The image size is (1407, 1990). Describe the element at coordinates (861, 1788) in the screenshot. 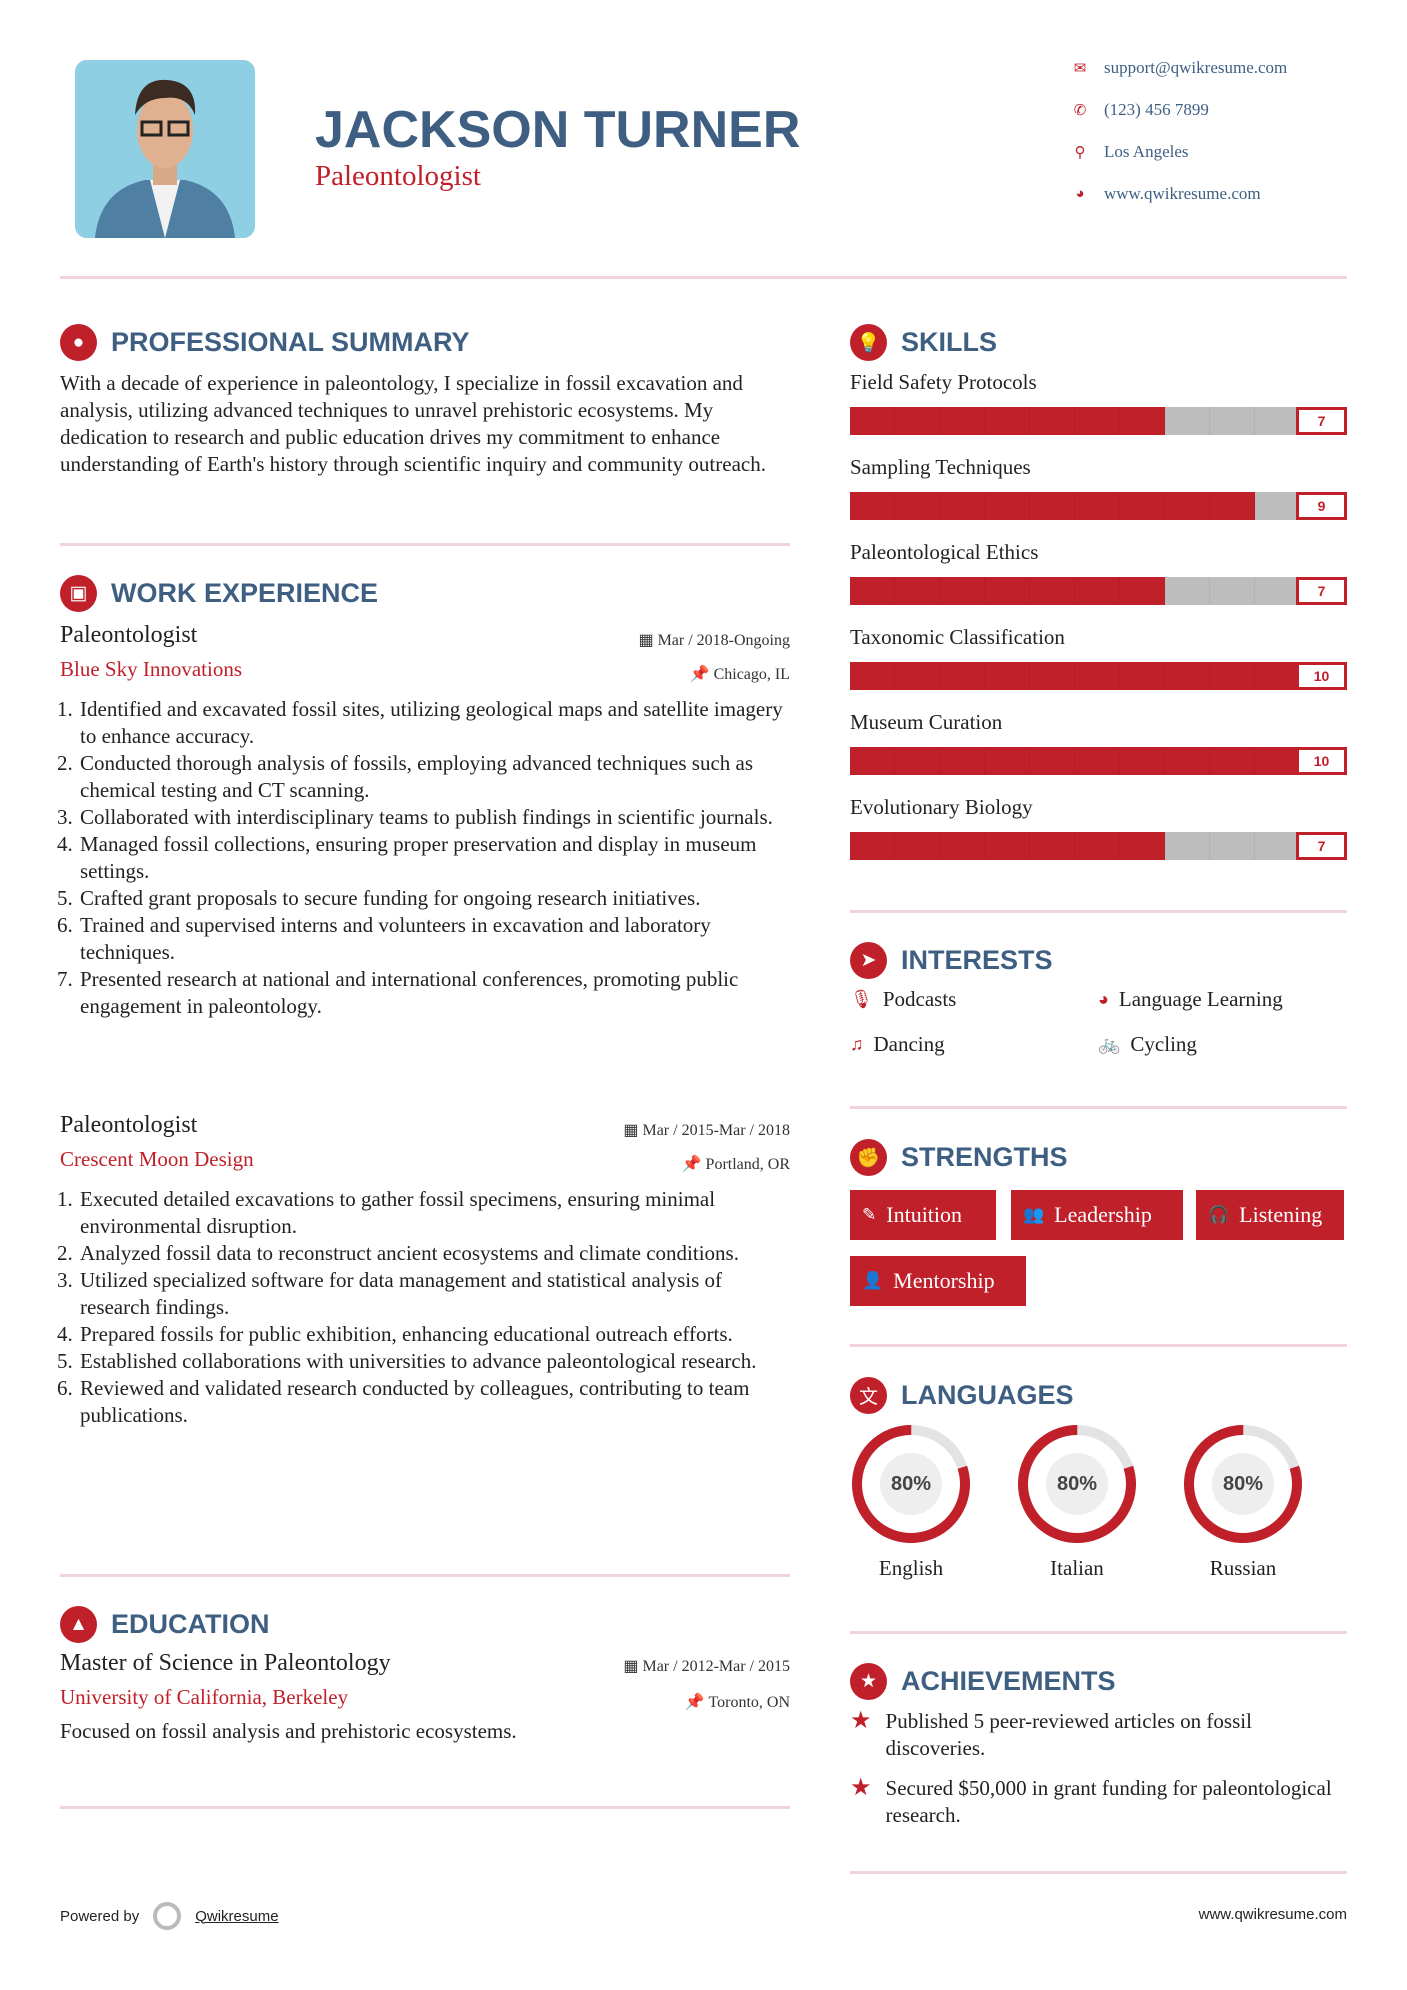

I see `star-icon: ★` at that location.